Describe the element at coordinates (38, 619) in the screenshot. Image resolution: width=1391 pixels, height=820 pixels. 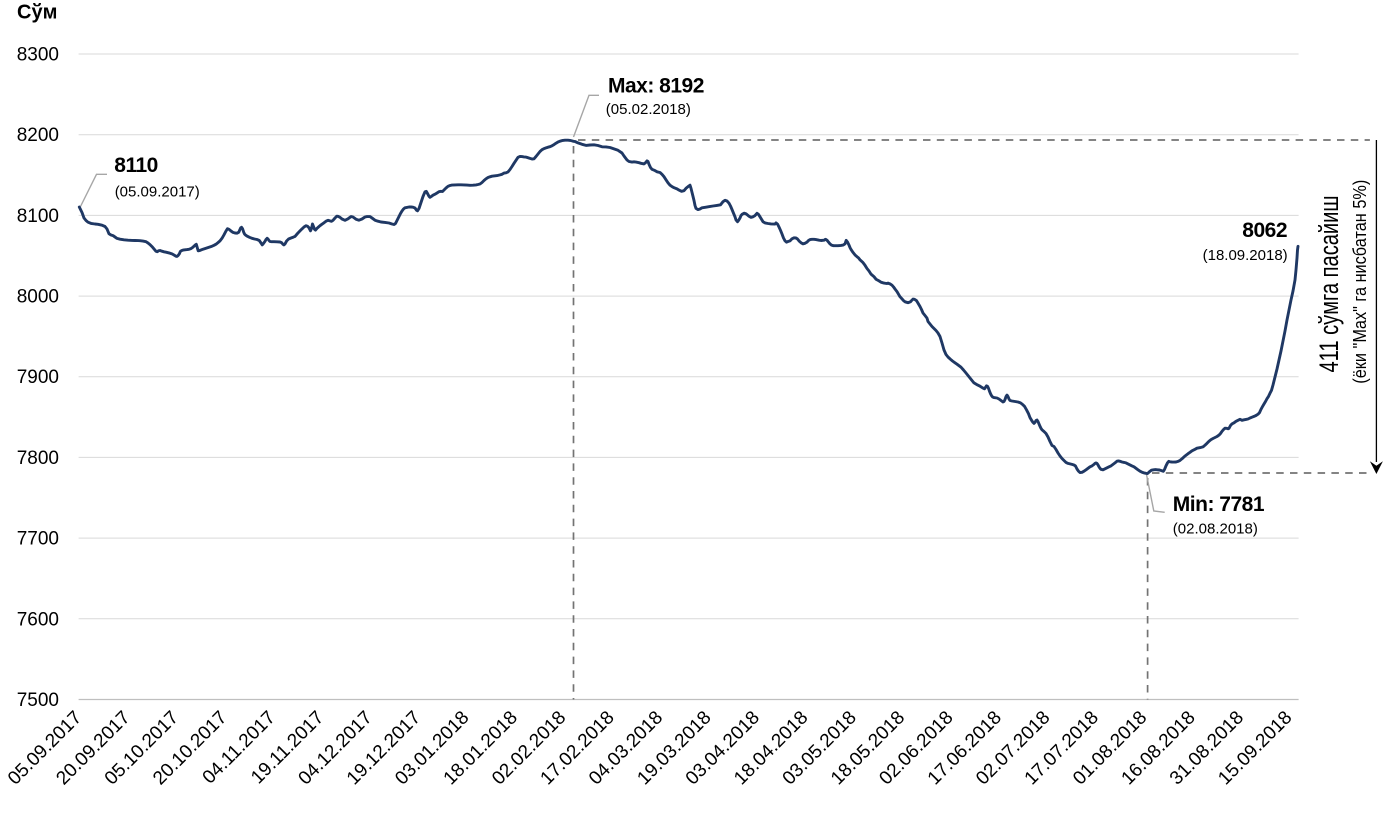
I see `svg-text: 7600` at that location.